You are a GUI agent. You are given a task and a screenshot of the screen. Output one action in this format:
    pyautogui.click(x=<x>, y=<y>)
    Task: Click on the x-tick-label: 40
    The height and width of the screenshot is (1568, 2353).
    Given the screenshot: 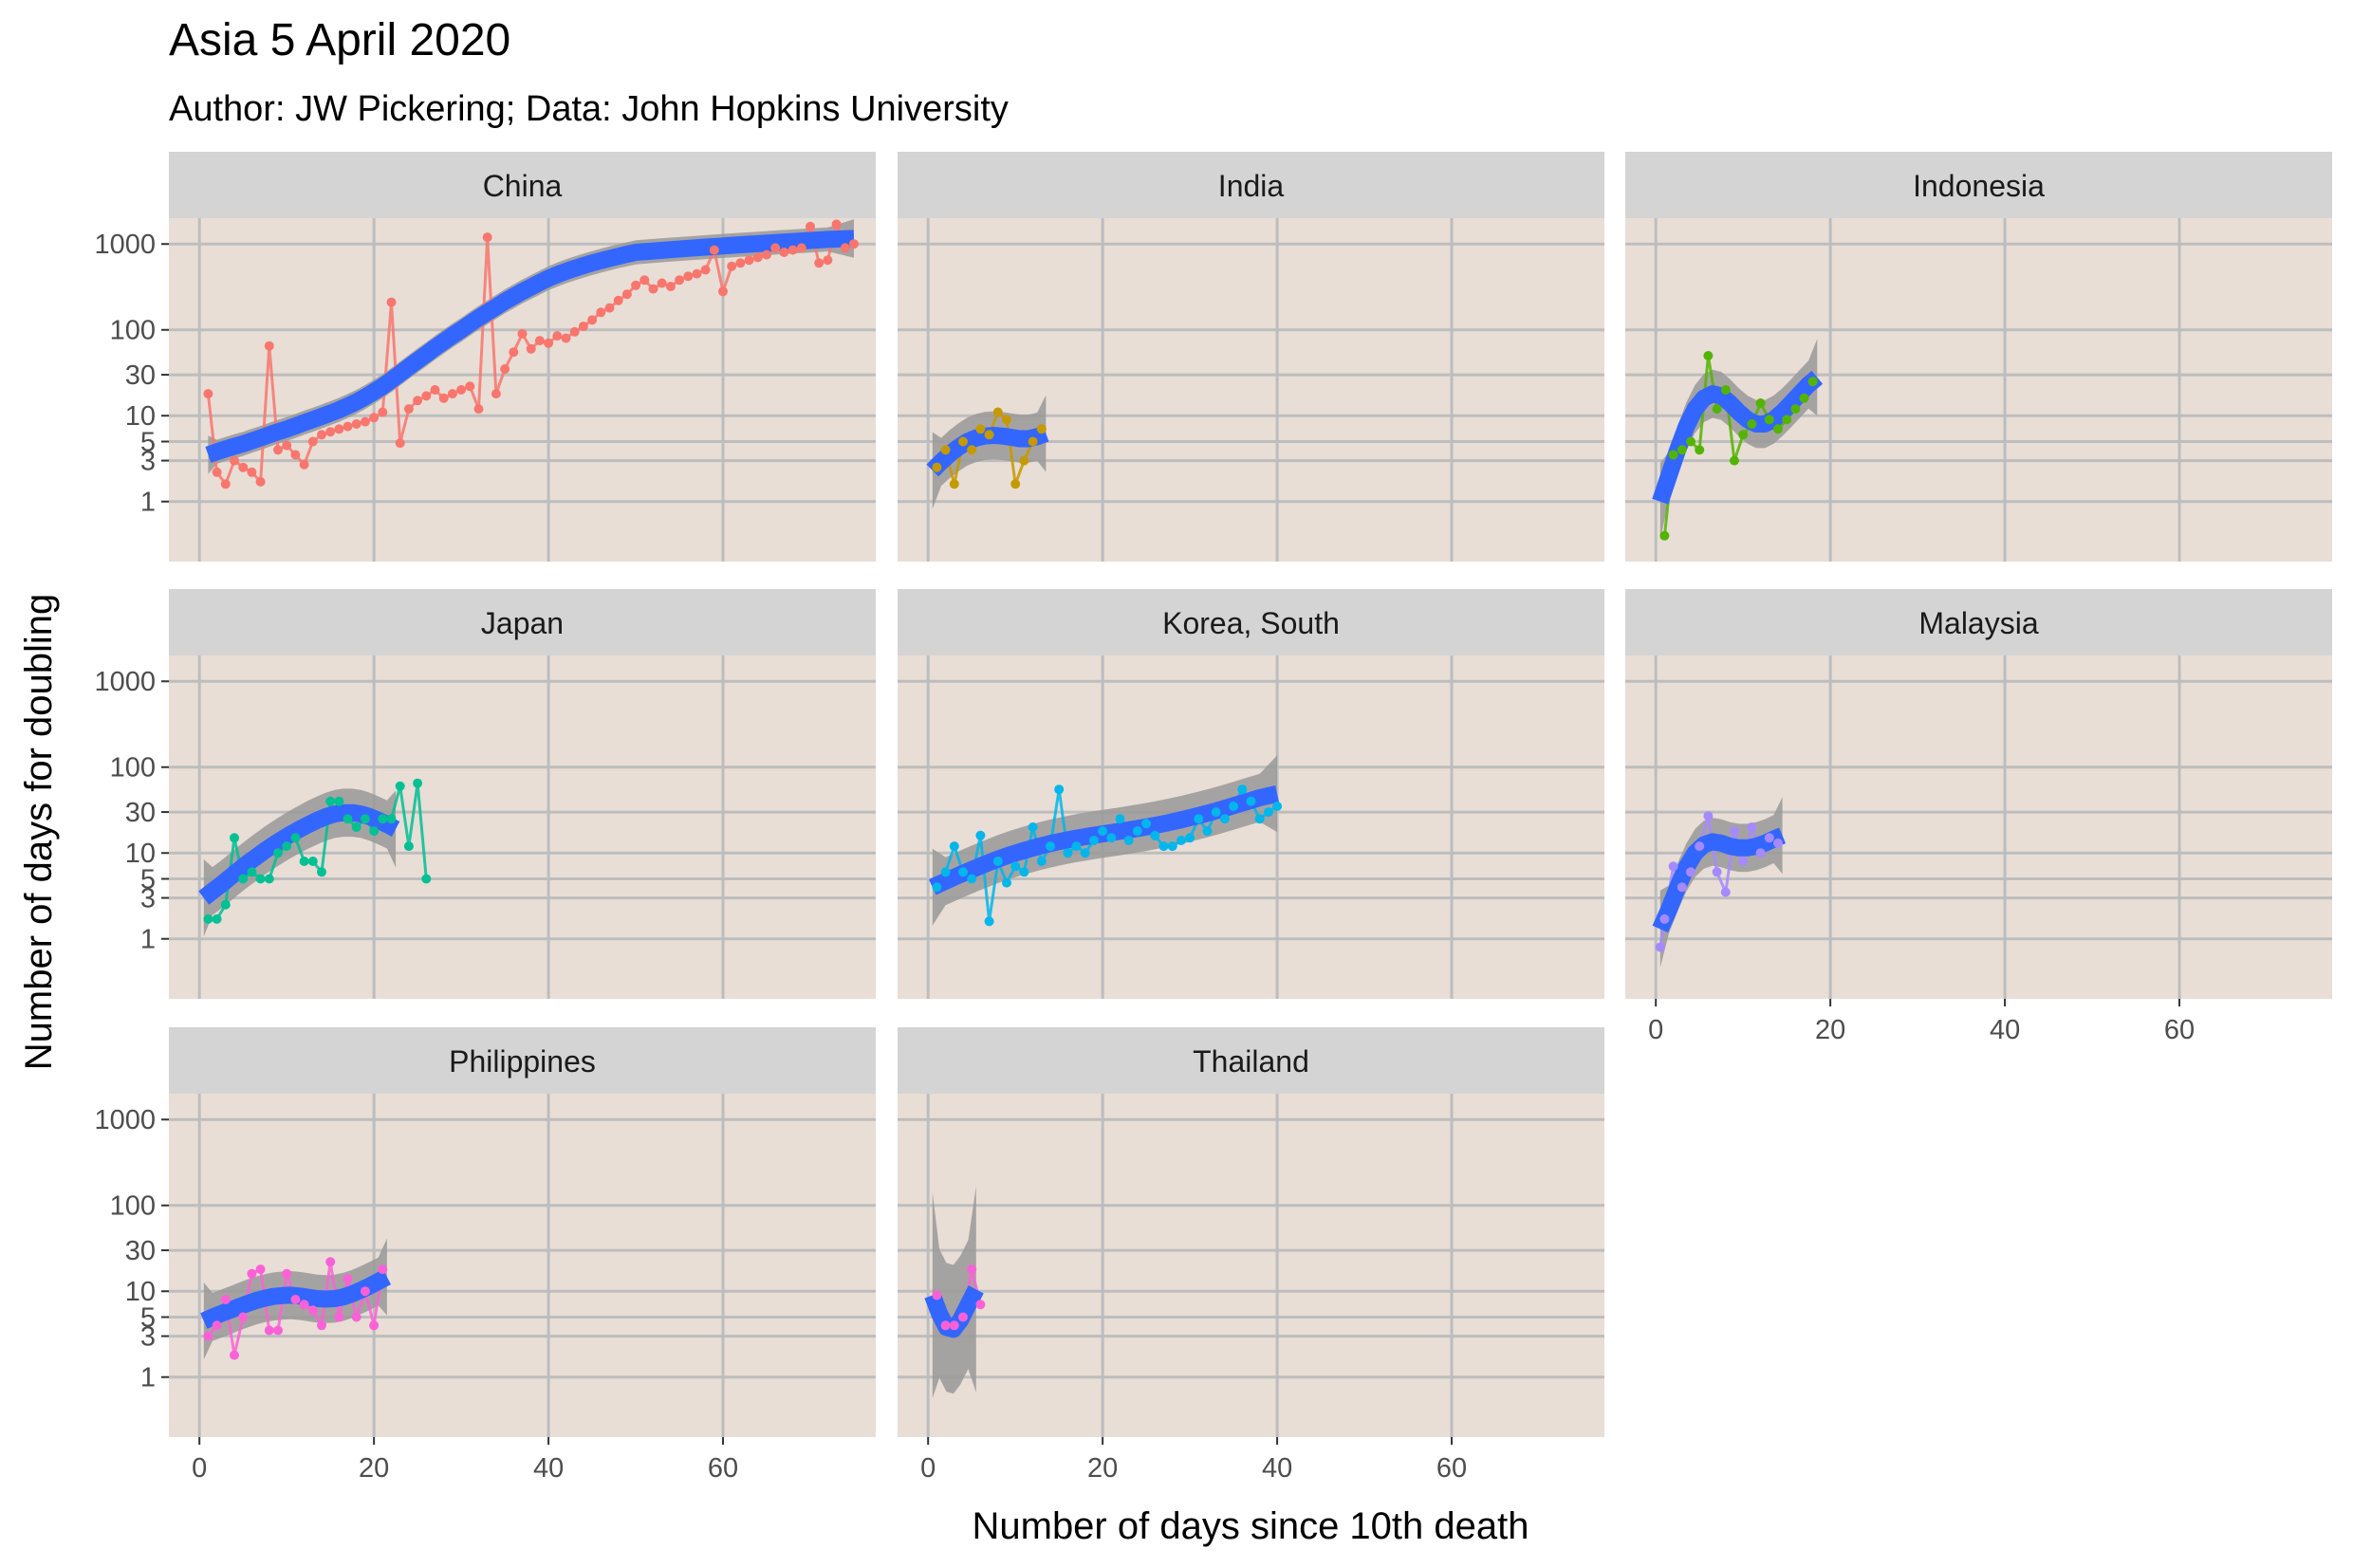 What is the action you would take?
    pyautogui.click(x=1277, y=1469)
    